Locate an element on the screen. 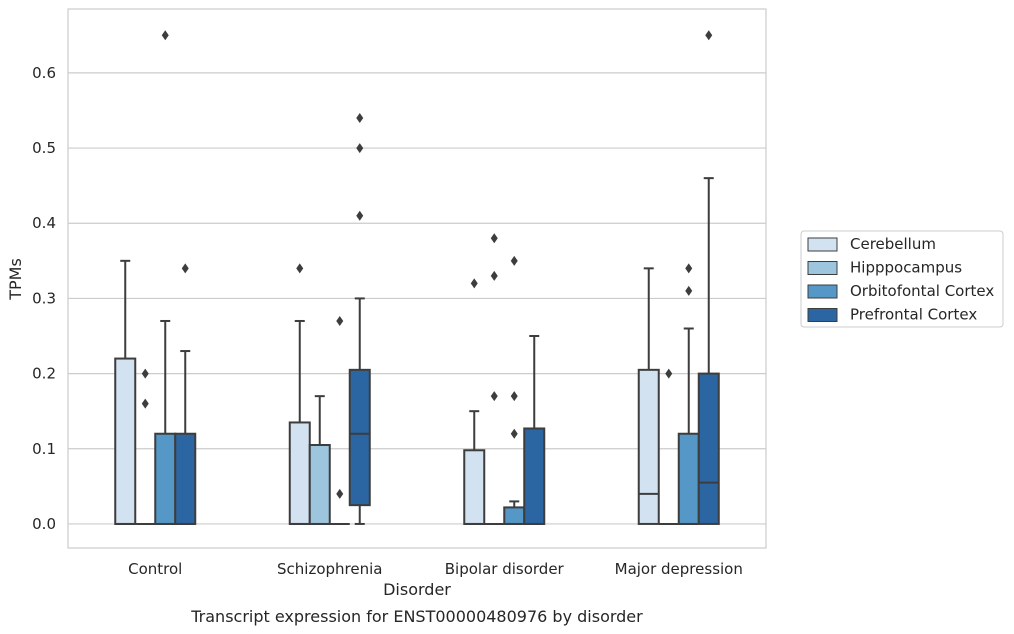 Image resolution: width=1014 pixels, height=634 pixels. y-axis-title: TPMs is located at coordinates (15, 279).